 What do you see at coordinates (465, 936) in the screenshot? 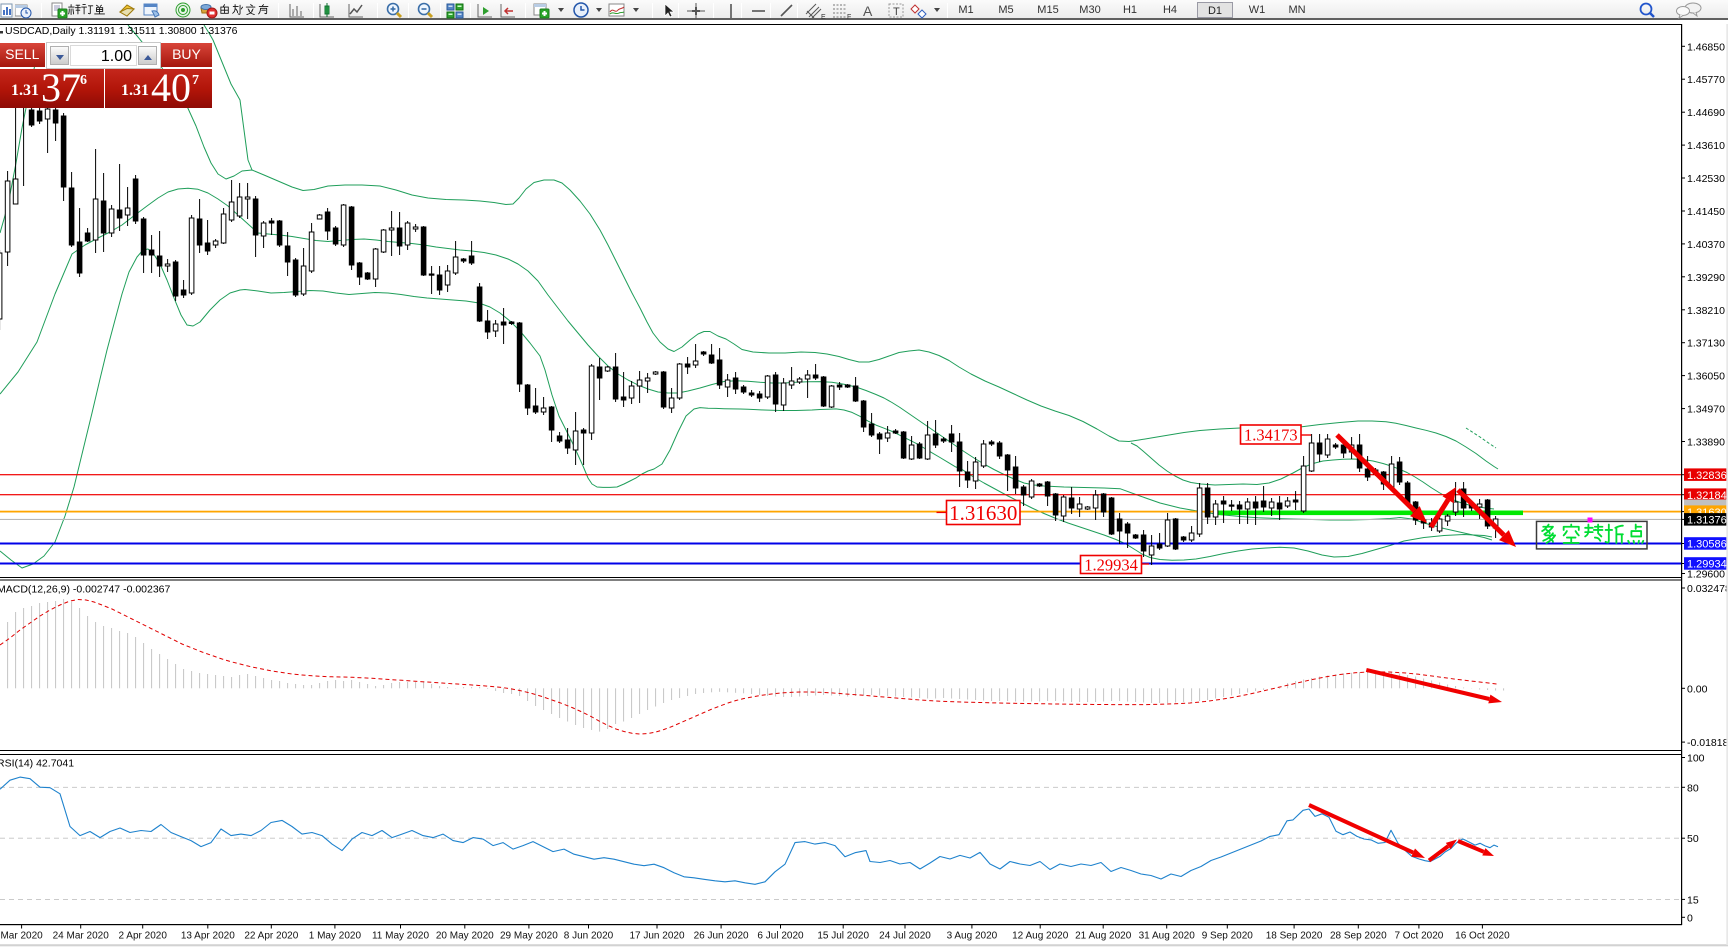
I see `svg-text: 20 May 2020` at bounding box center [465, 936].